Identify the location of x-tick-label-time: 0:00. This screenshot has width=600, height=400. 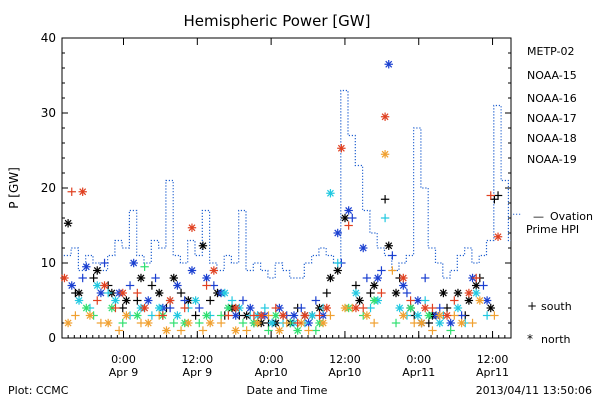
(418, 359).